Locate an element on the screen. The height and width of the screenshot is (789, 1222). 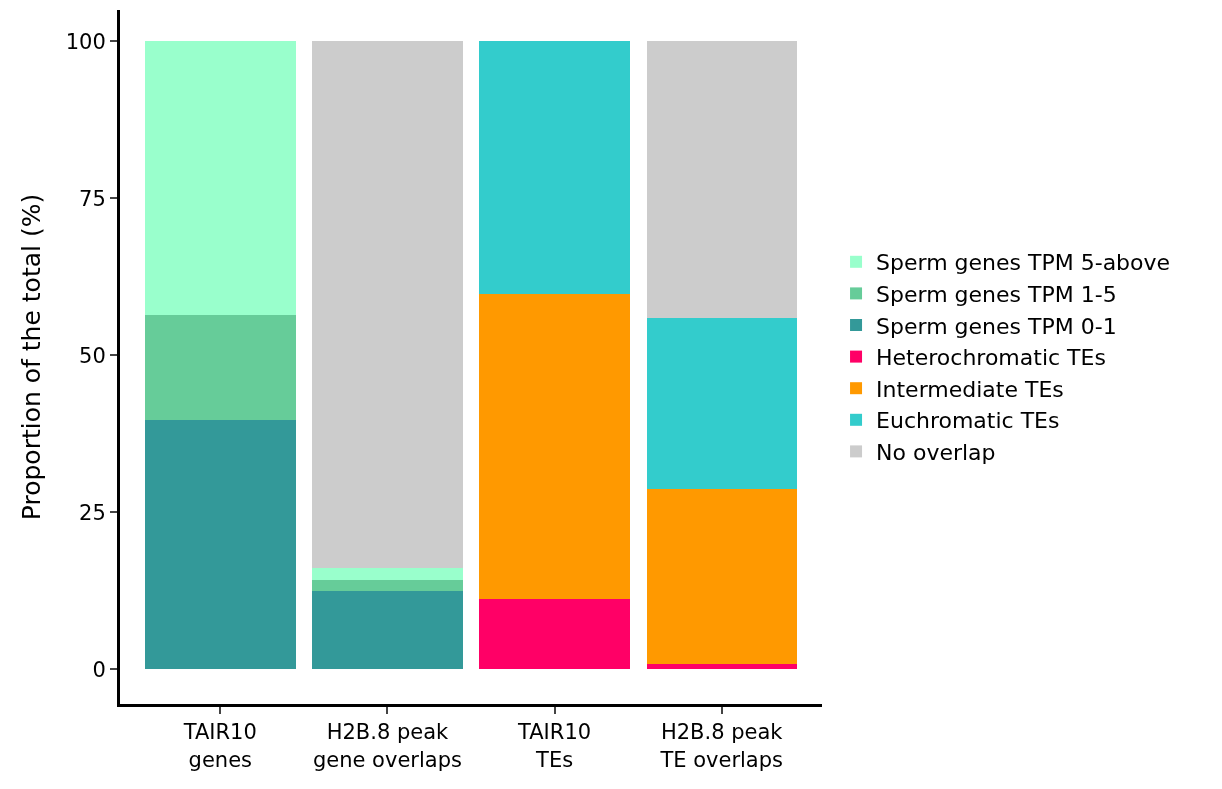
x-tick-label: H2B.8 peak gene overlaps is located at coordinates (387, 746).